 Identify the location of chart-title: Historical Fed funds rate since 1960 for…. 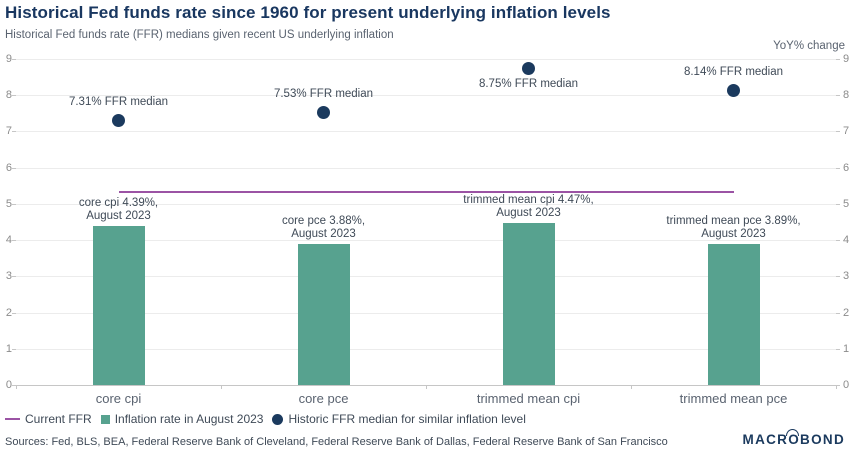
(308, 12).